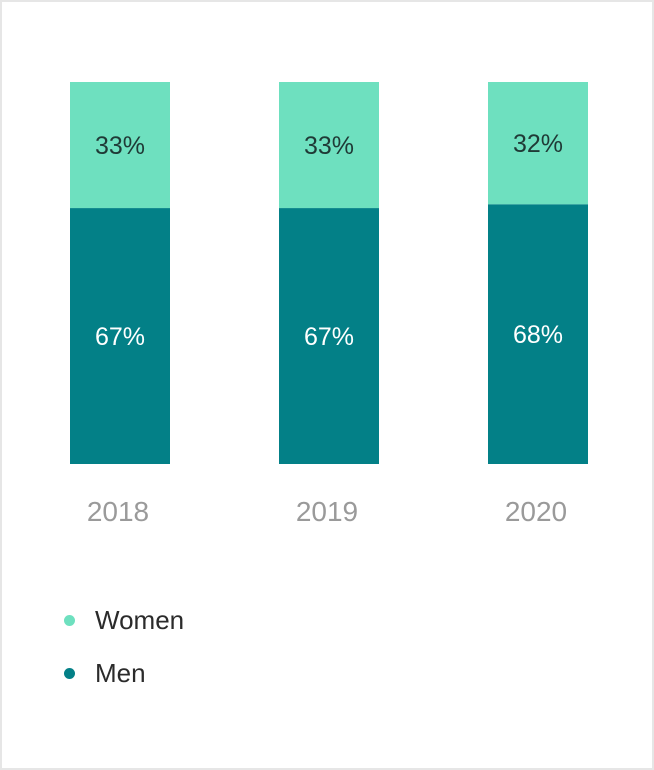  Describe the element at coordinates (120, 672) in the screenshot. I see `legend-label-men: Men` at that location.